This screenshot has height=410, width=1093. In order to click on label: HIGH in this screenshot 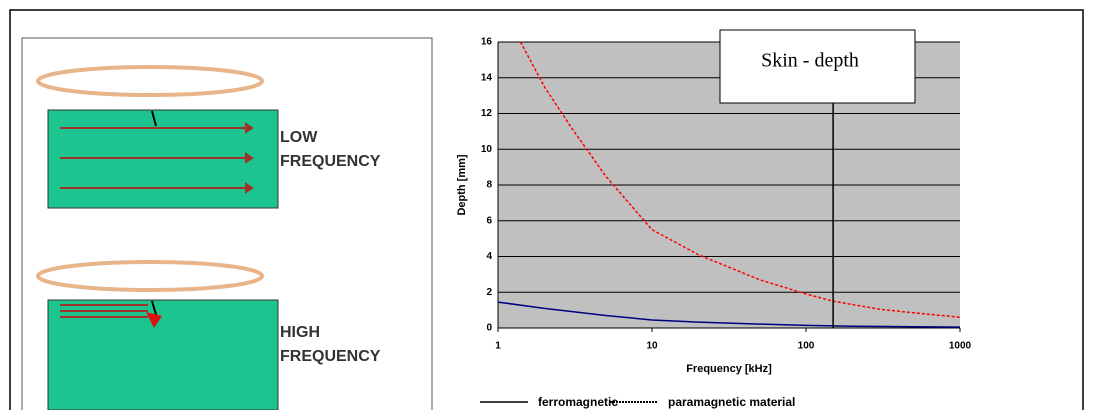, I will do `click(300, 332)`.